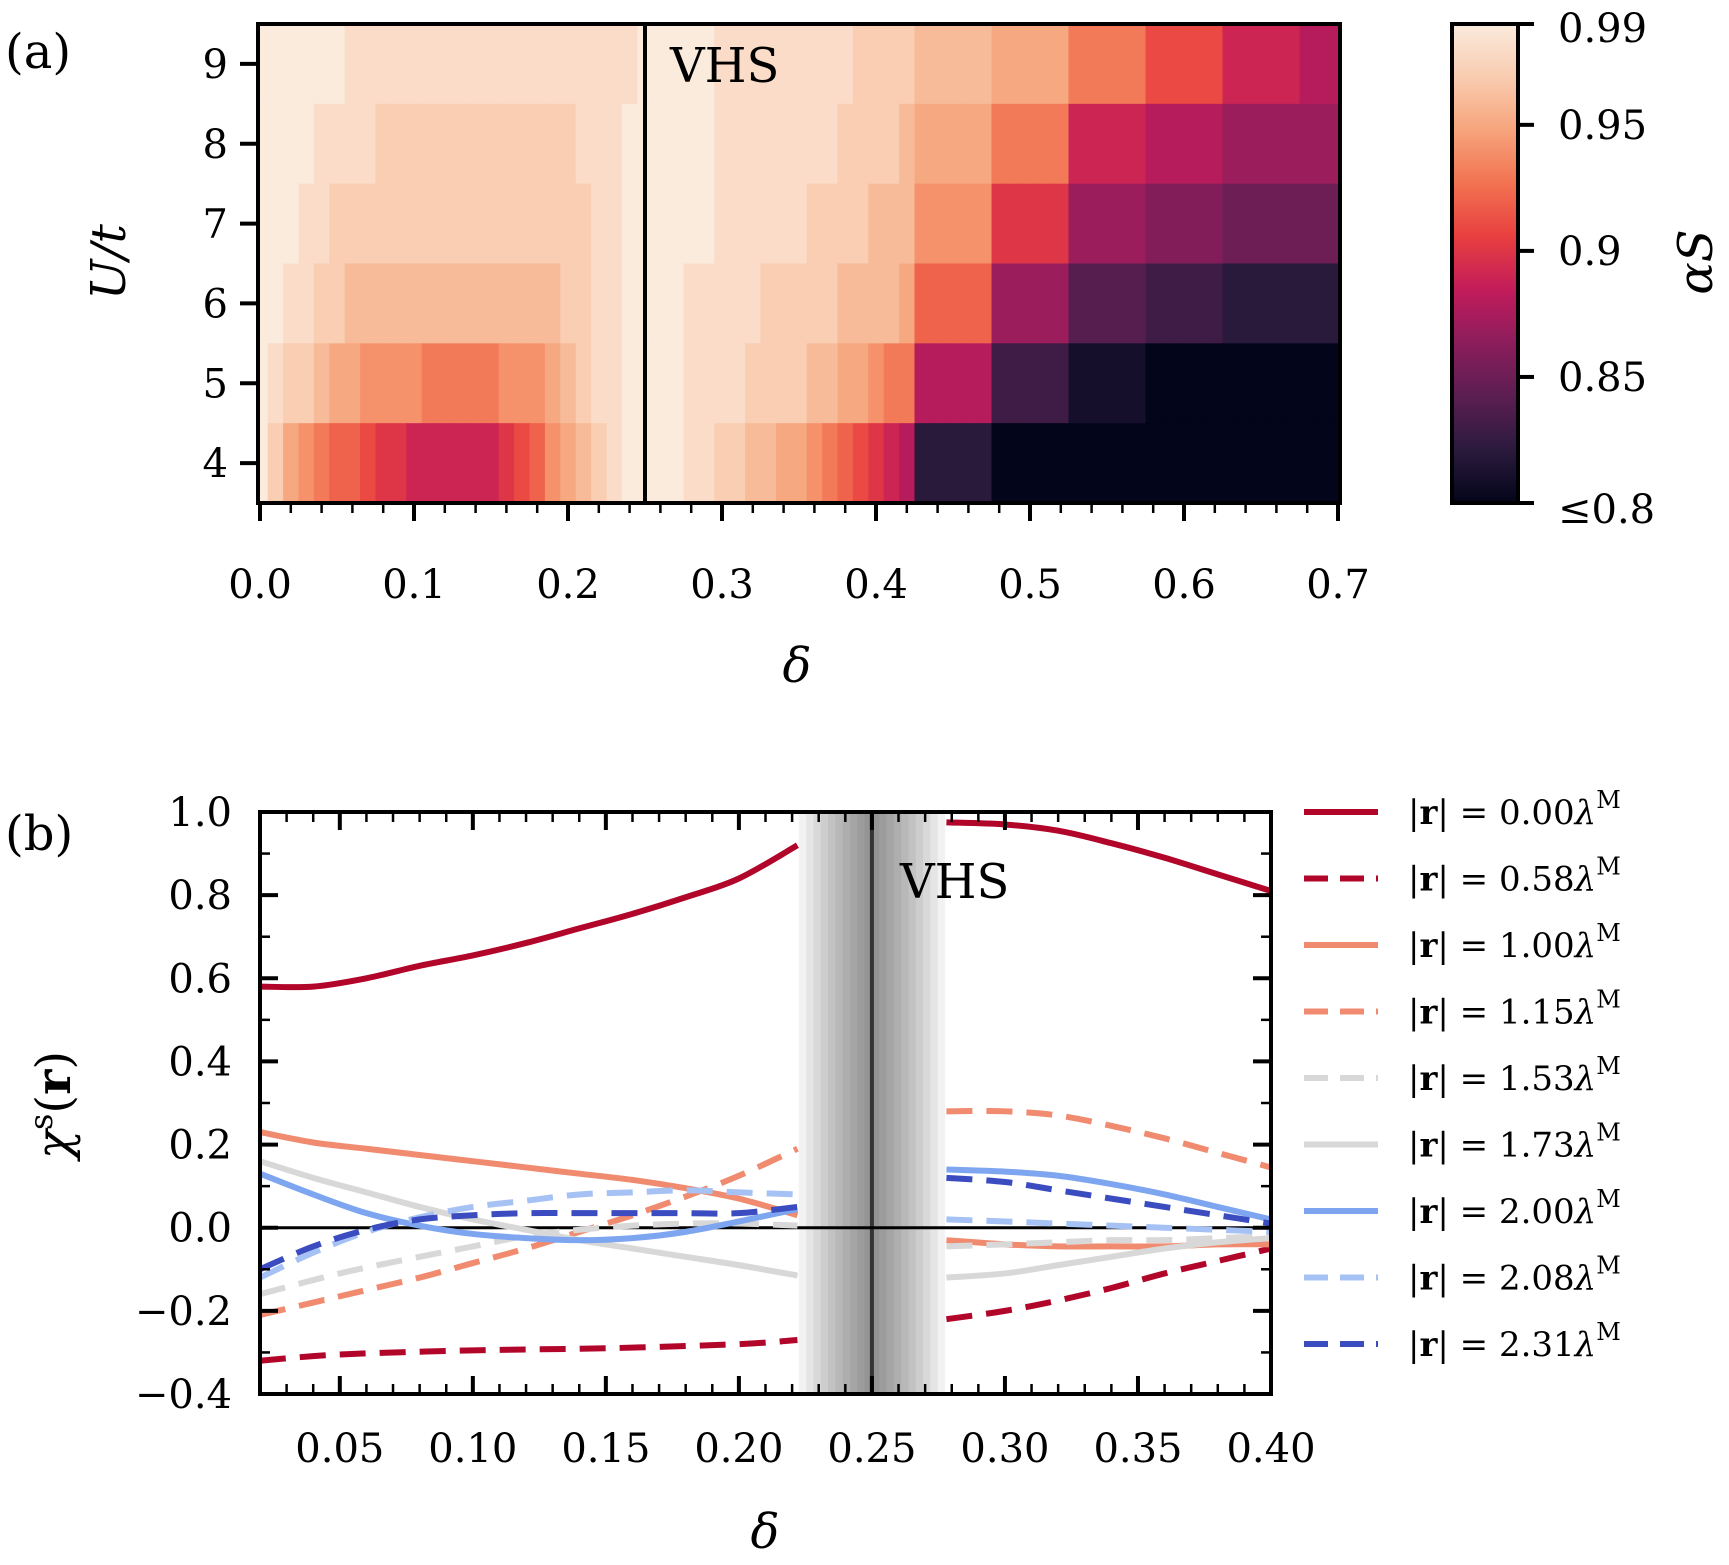  What do you see at coordinates (200, 896) in the screenshot?
I see `line-y-tick-label: 0.8` at bounding box center [200, 896].